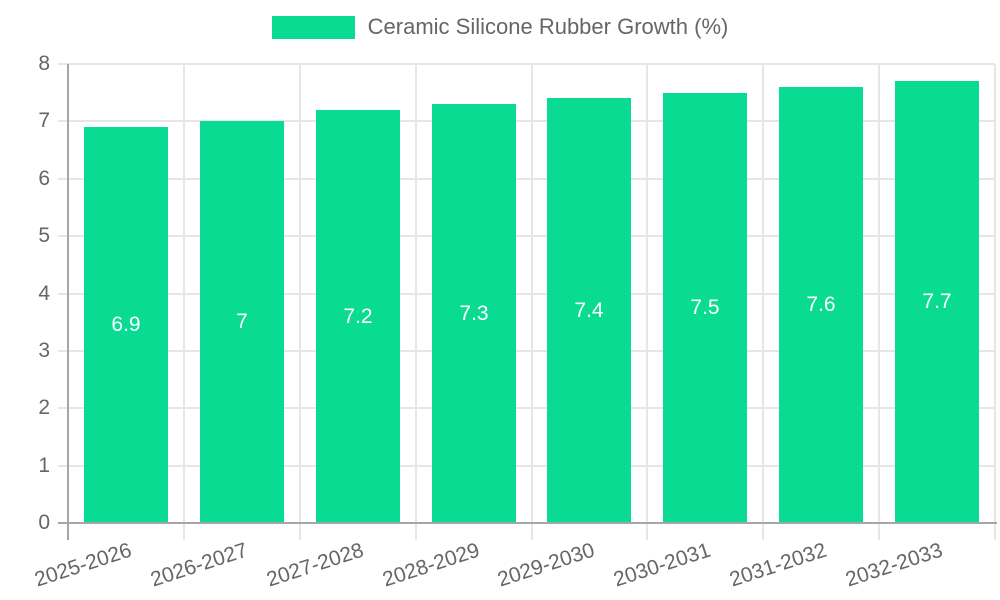 The image size is (1000, 600). What do you see at coordinates (315, 565) in the screenshot?
I see `x-axis-label: 2027-2028` at bounding box center [315, 565].